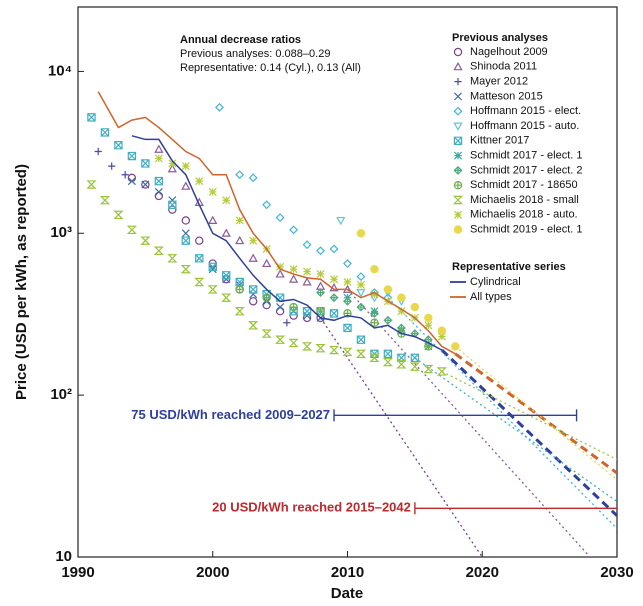  What do you see at coordinates (77, 572) in the screenshot?
I see `x-tick-label: 1990` at bounding box center [77, 572].